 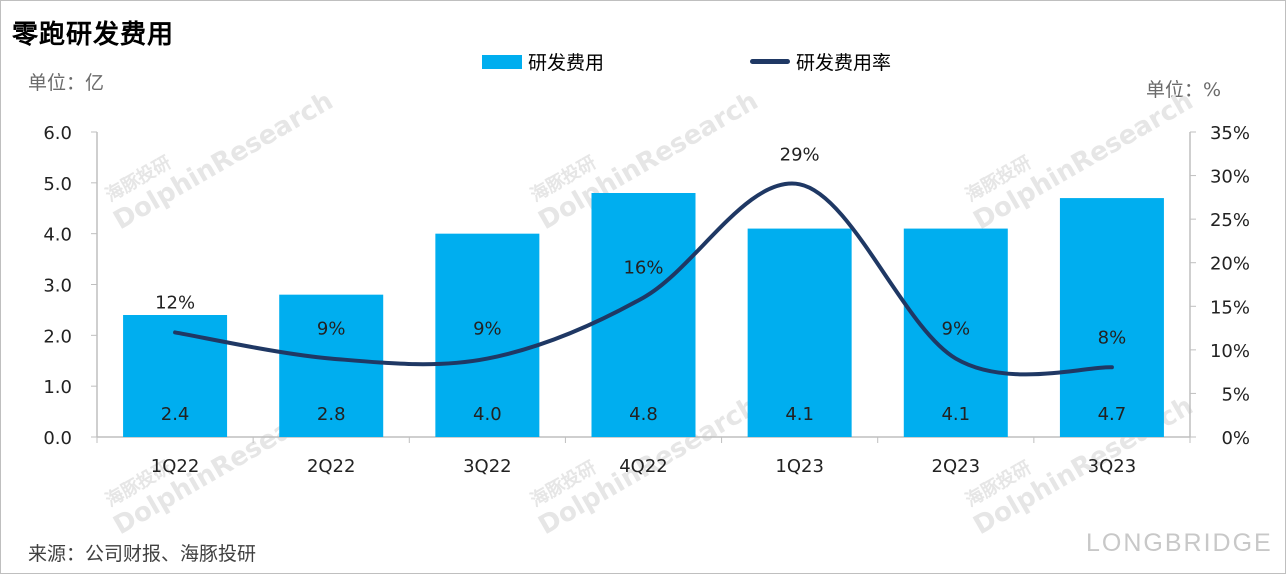 I want to click on right-tick-label: 10%, so click(x=1230, y=351).